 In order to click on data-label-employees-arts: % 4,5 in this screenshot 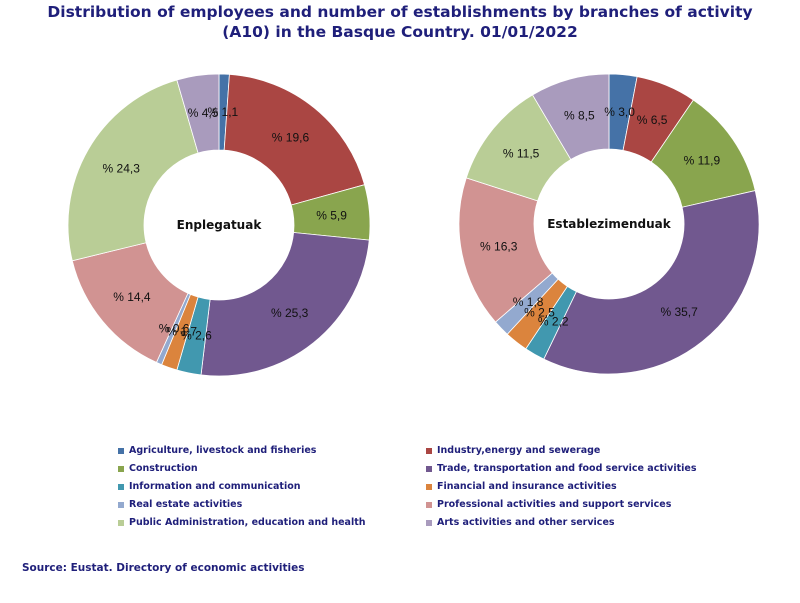, I will do `click(203, 113)`.